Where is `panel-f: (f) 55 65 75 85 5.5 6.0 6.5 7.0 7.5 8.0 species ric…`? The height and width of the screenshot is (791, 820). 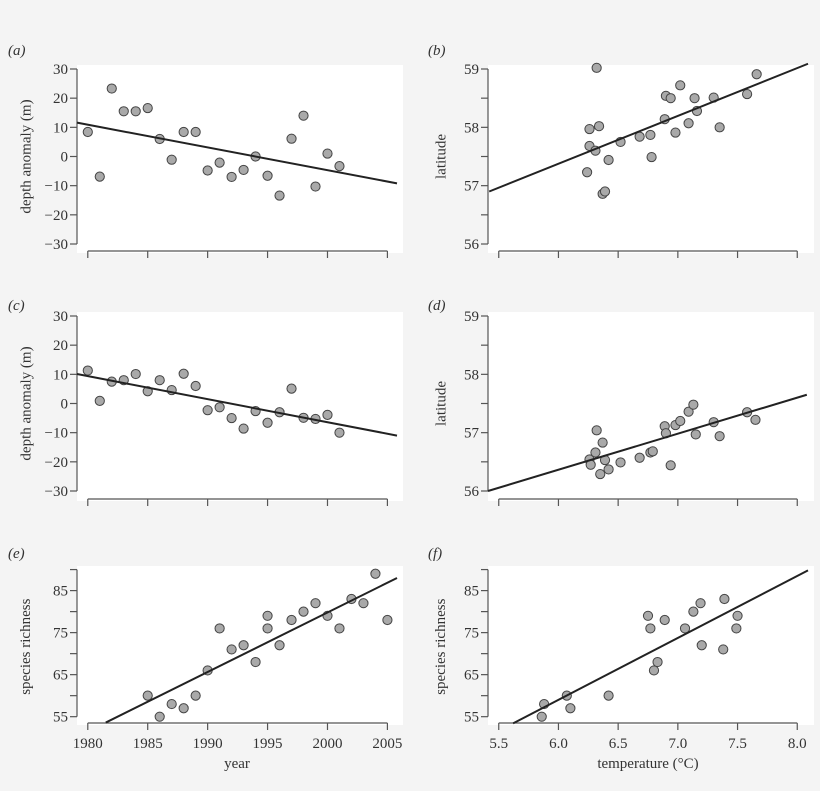 panel-f: (f) 55 65 75 85 5.5 6.0 6.5 7.0 7.5 8.0 species ric… is located at coordinates (621, 659).